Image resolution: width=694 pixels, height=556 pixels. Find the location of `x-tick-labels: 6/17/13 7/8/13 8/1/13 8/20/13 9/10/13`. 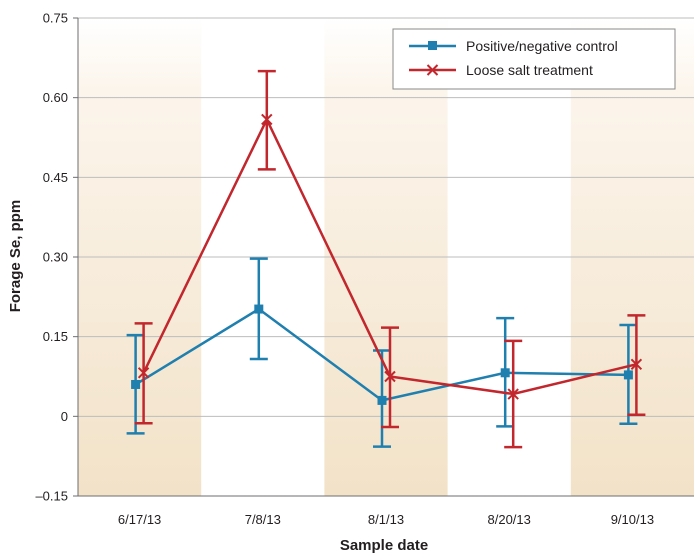

x-tick-labels: 6/17/13 7/8/13 8/1/13 8/20/13 9/10/13 is located at coordinates (386, 519).